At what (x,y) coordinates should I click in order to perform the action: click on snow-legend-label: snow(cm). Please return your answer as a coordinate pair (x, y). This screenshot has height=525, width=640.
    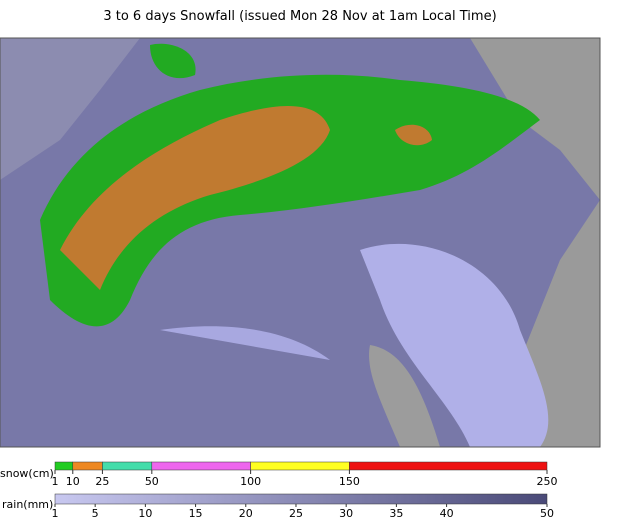
    Looking at the image, I should click on (27, 473).